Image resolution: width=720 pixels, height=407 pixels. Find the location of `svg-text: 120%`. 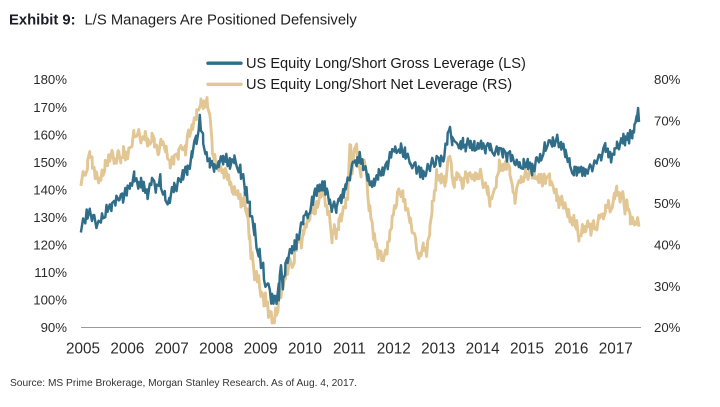

svg-text: 120% is located at coordinates (50, 245).